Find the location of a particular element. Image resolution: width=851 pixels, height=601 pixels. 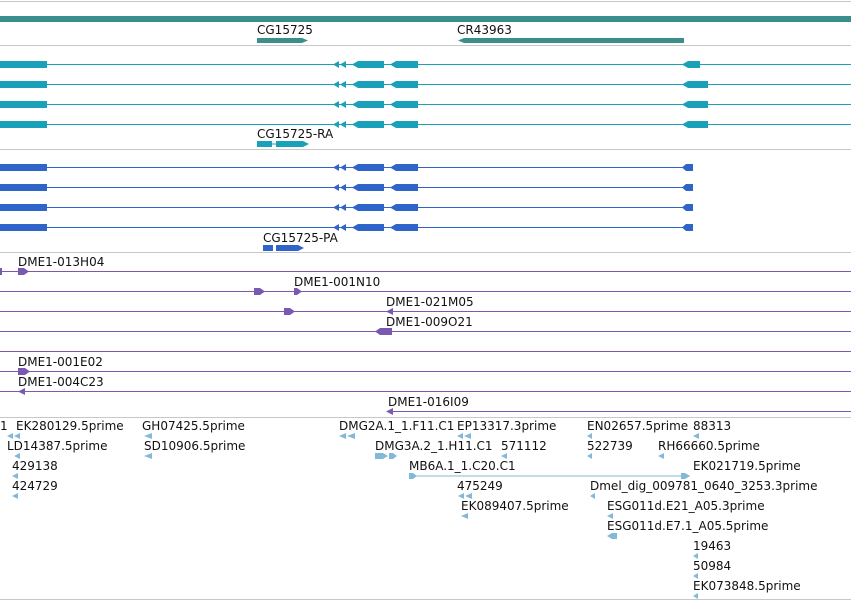

est-label: MB6A.1_1.C20.C1 is located at coordinates (462, 466).